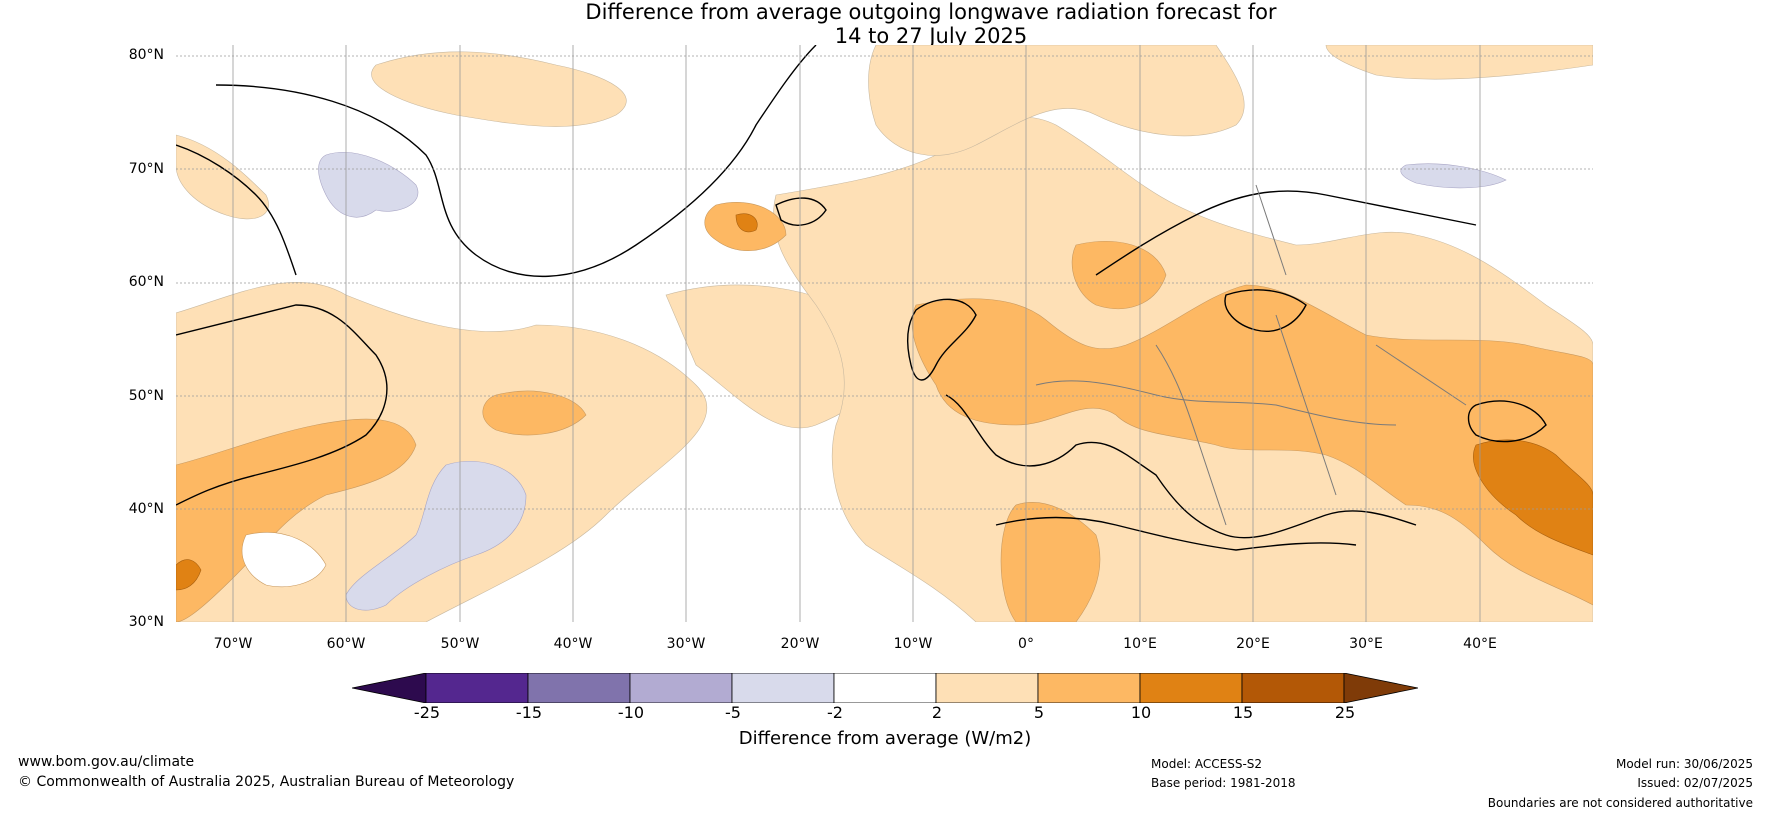 The image size is (1770, 816). I want to click on colorbar-tick-neg10: -10, so click(631, 712).